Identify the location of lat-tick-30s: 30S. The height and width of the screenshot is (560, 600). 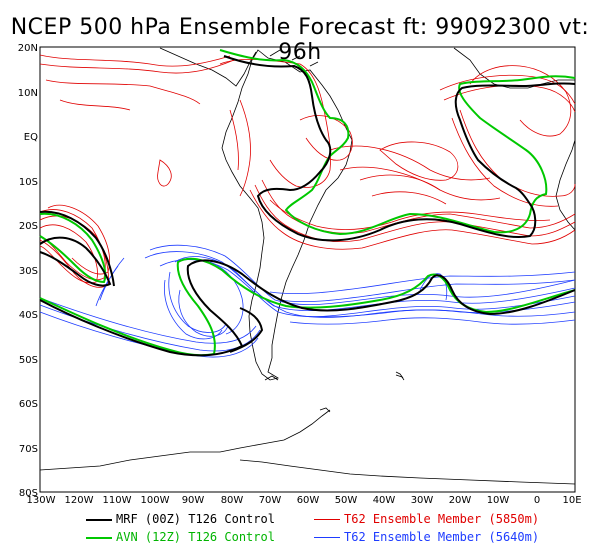
(28, 271).